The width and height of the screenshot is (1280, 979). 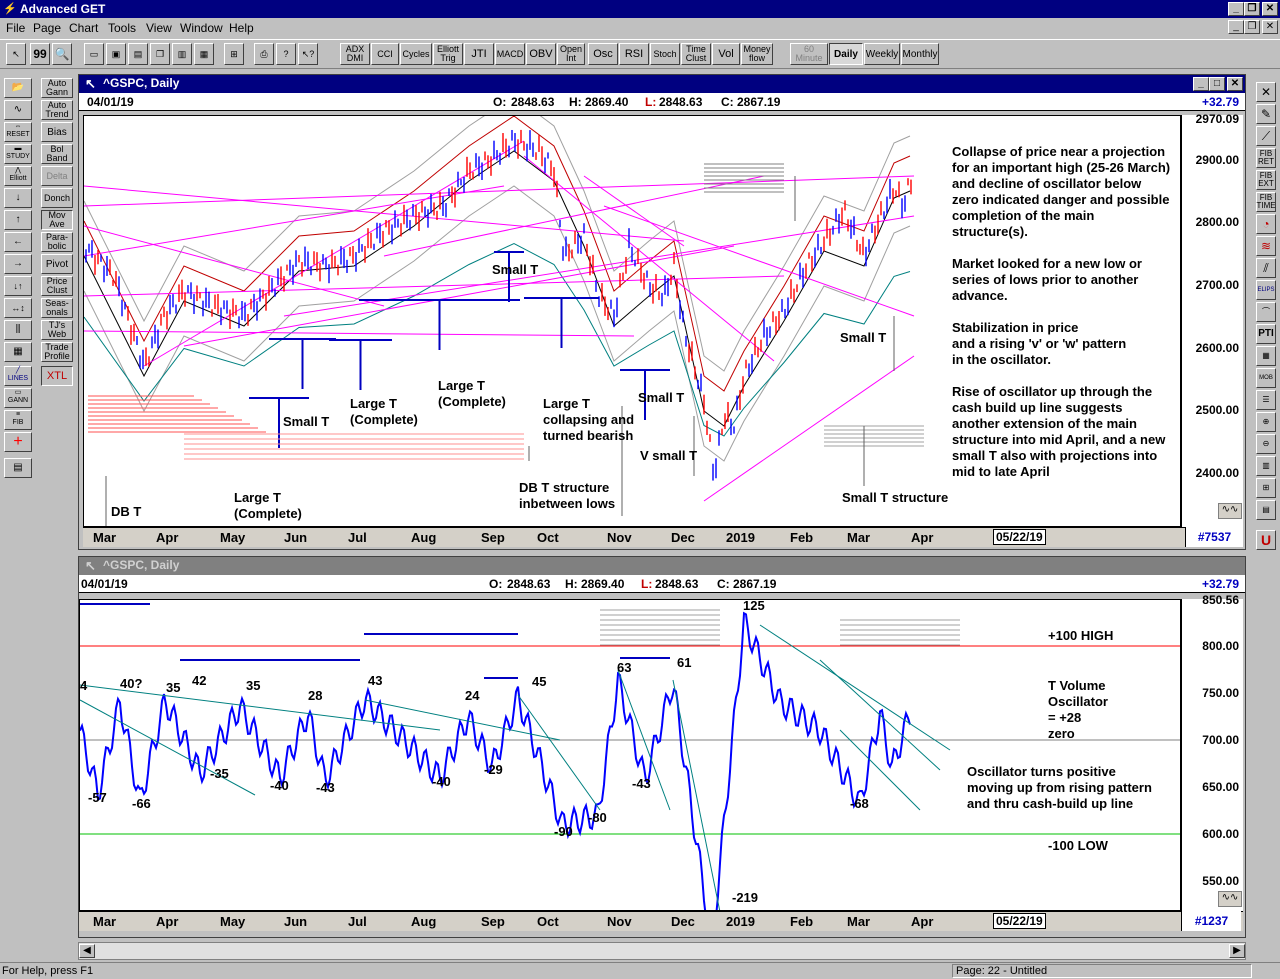 What do you see at coordinates (1266, 334) in the screenshot?
I see `pti-button: PTI` at bounding box center [1266, 334].